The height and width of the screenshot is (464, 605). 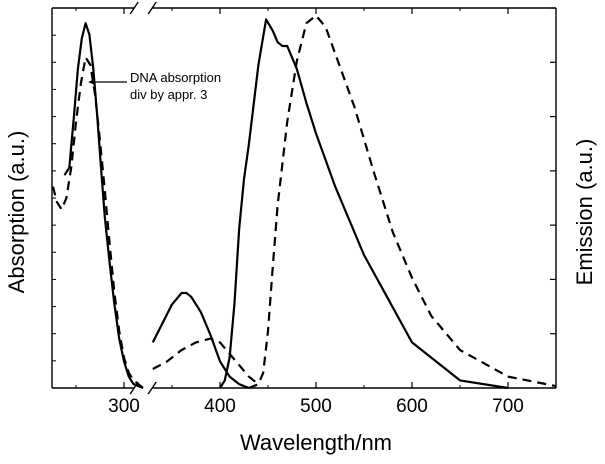 I want to click on annotation-arrowhead, so click(x=91, y=82).